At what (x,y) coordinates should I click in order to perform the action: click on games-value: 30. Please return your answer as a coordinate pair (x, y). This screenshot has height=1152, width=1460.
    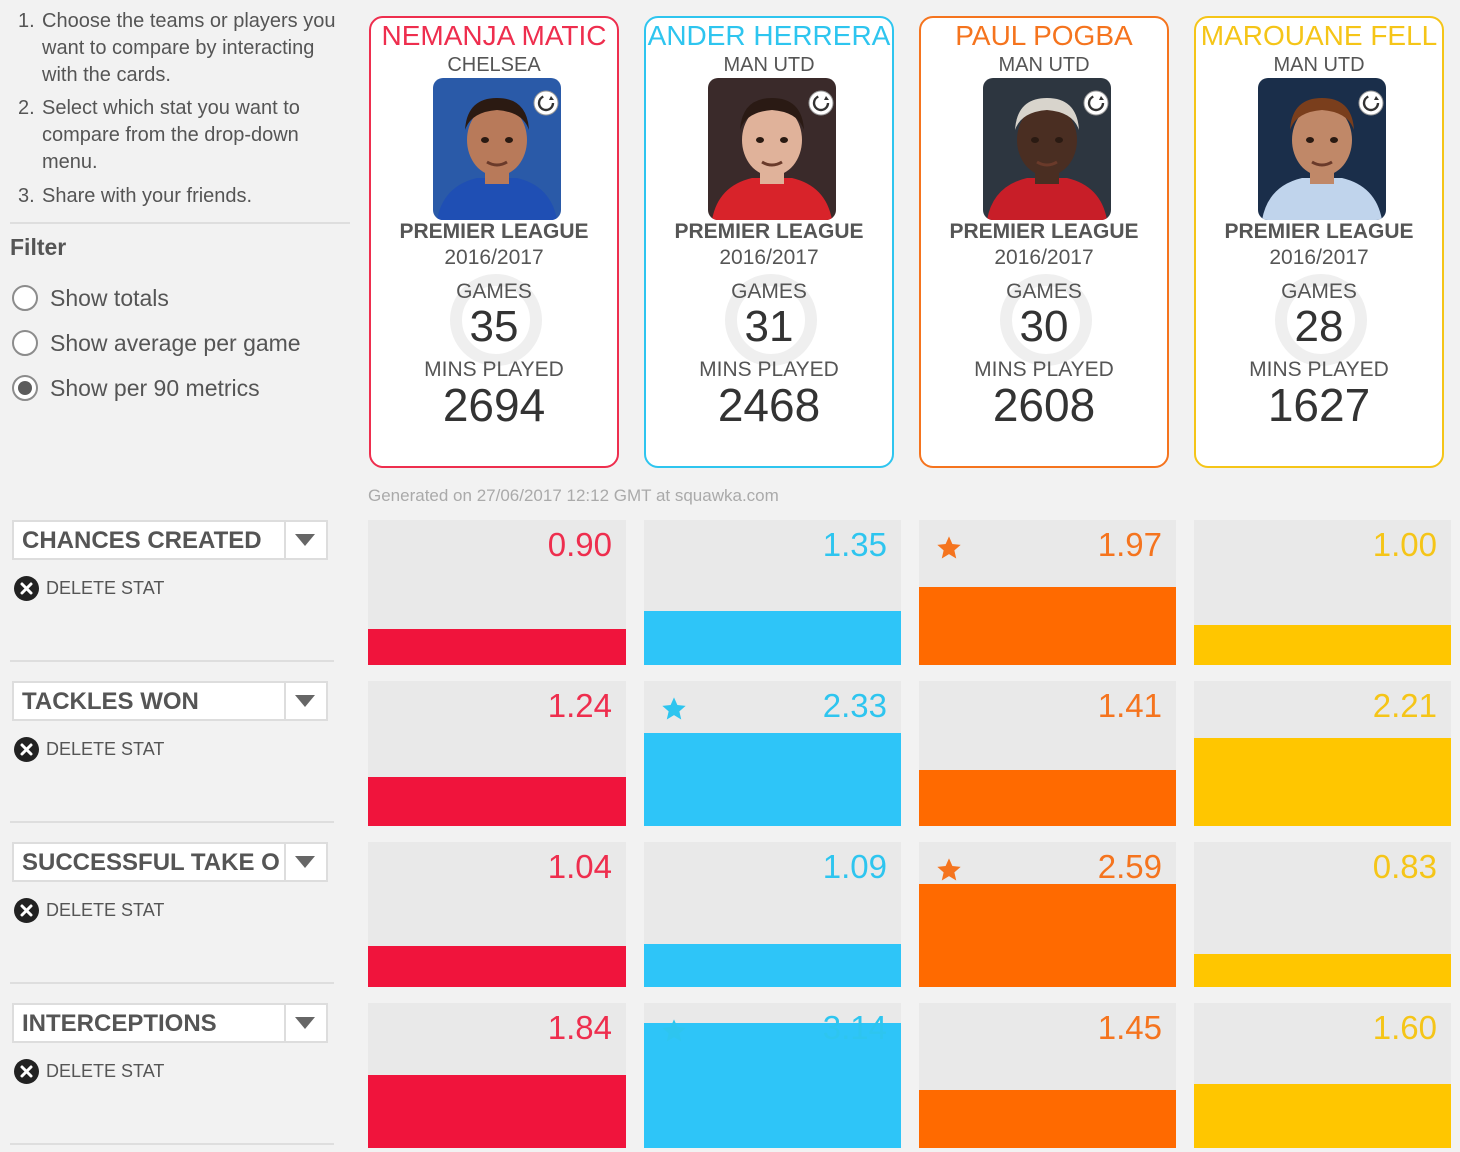
    Looking at the image, I should click on (1044, 326).